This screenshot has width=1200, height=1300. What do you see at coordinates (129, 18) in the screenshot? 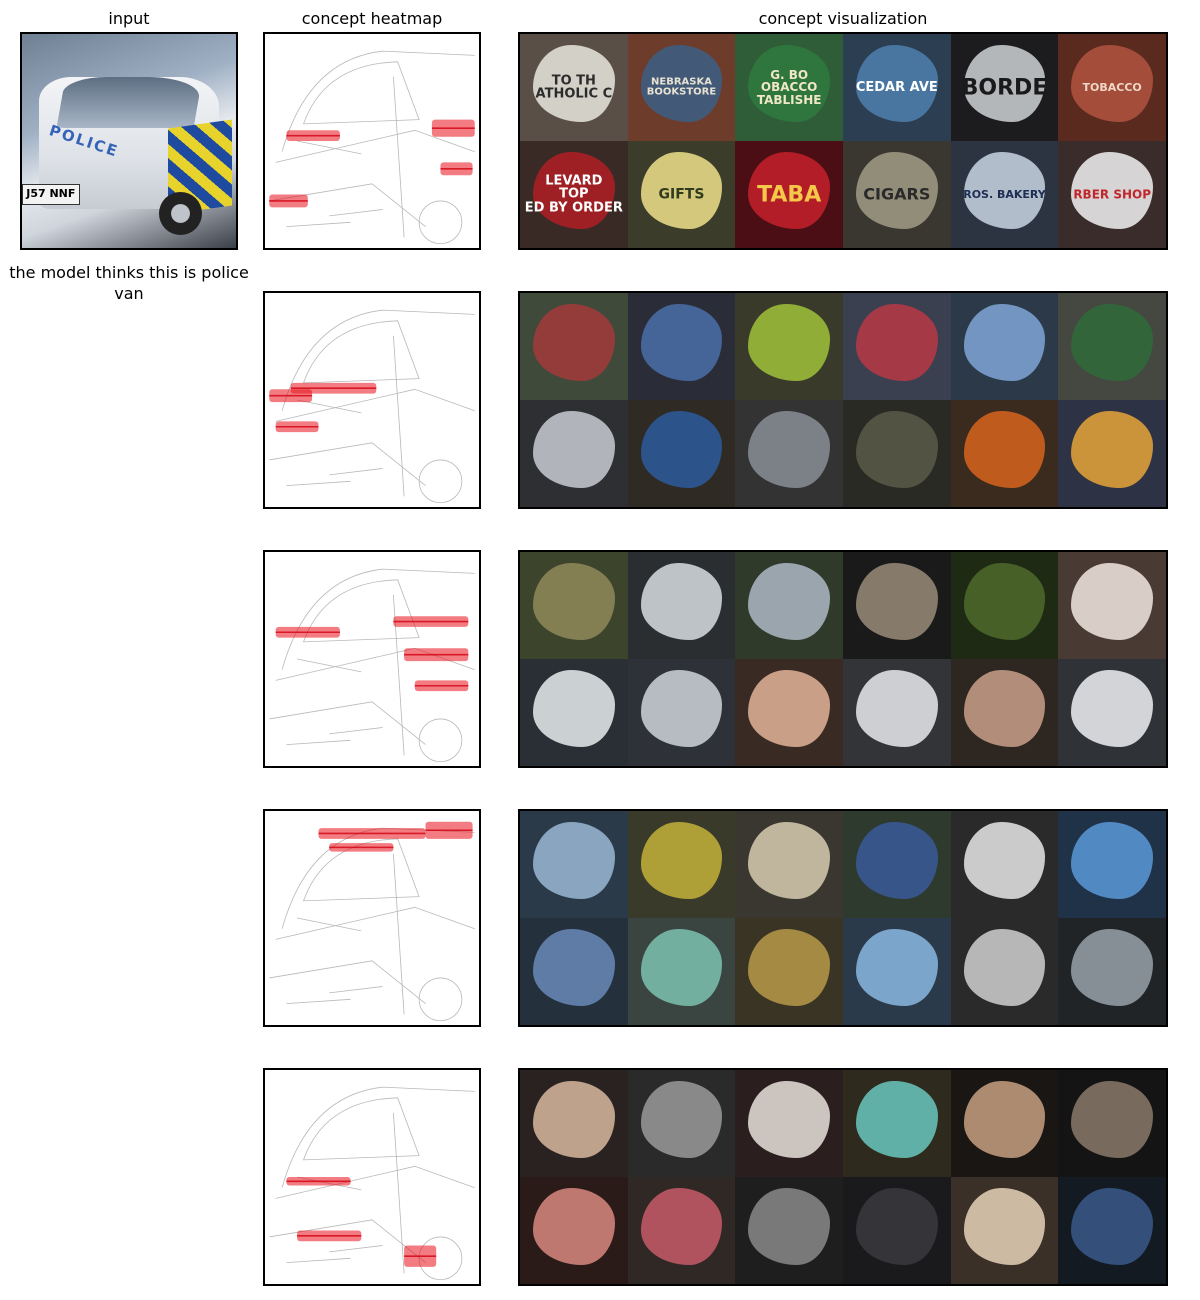
I see `input-column-title: input` at bounding box center [129, 18].